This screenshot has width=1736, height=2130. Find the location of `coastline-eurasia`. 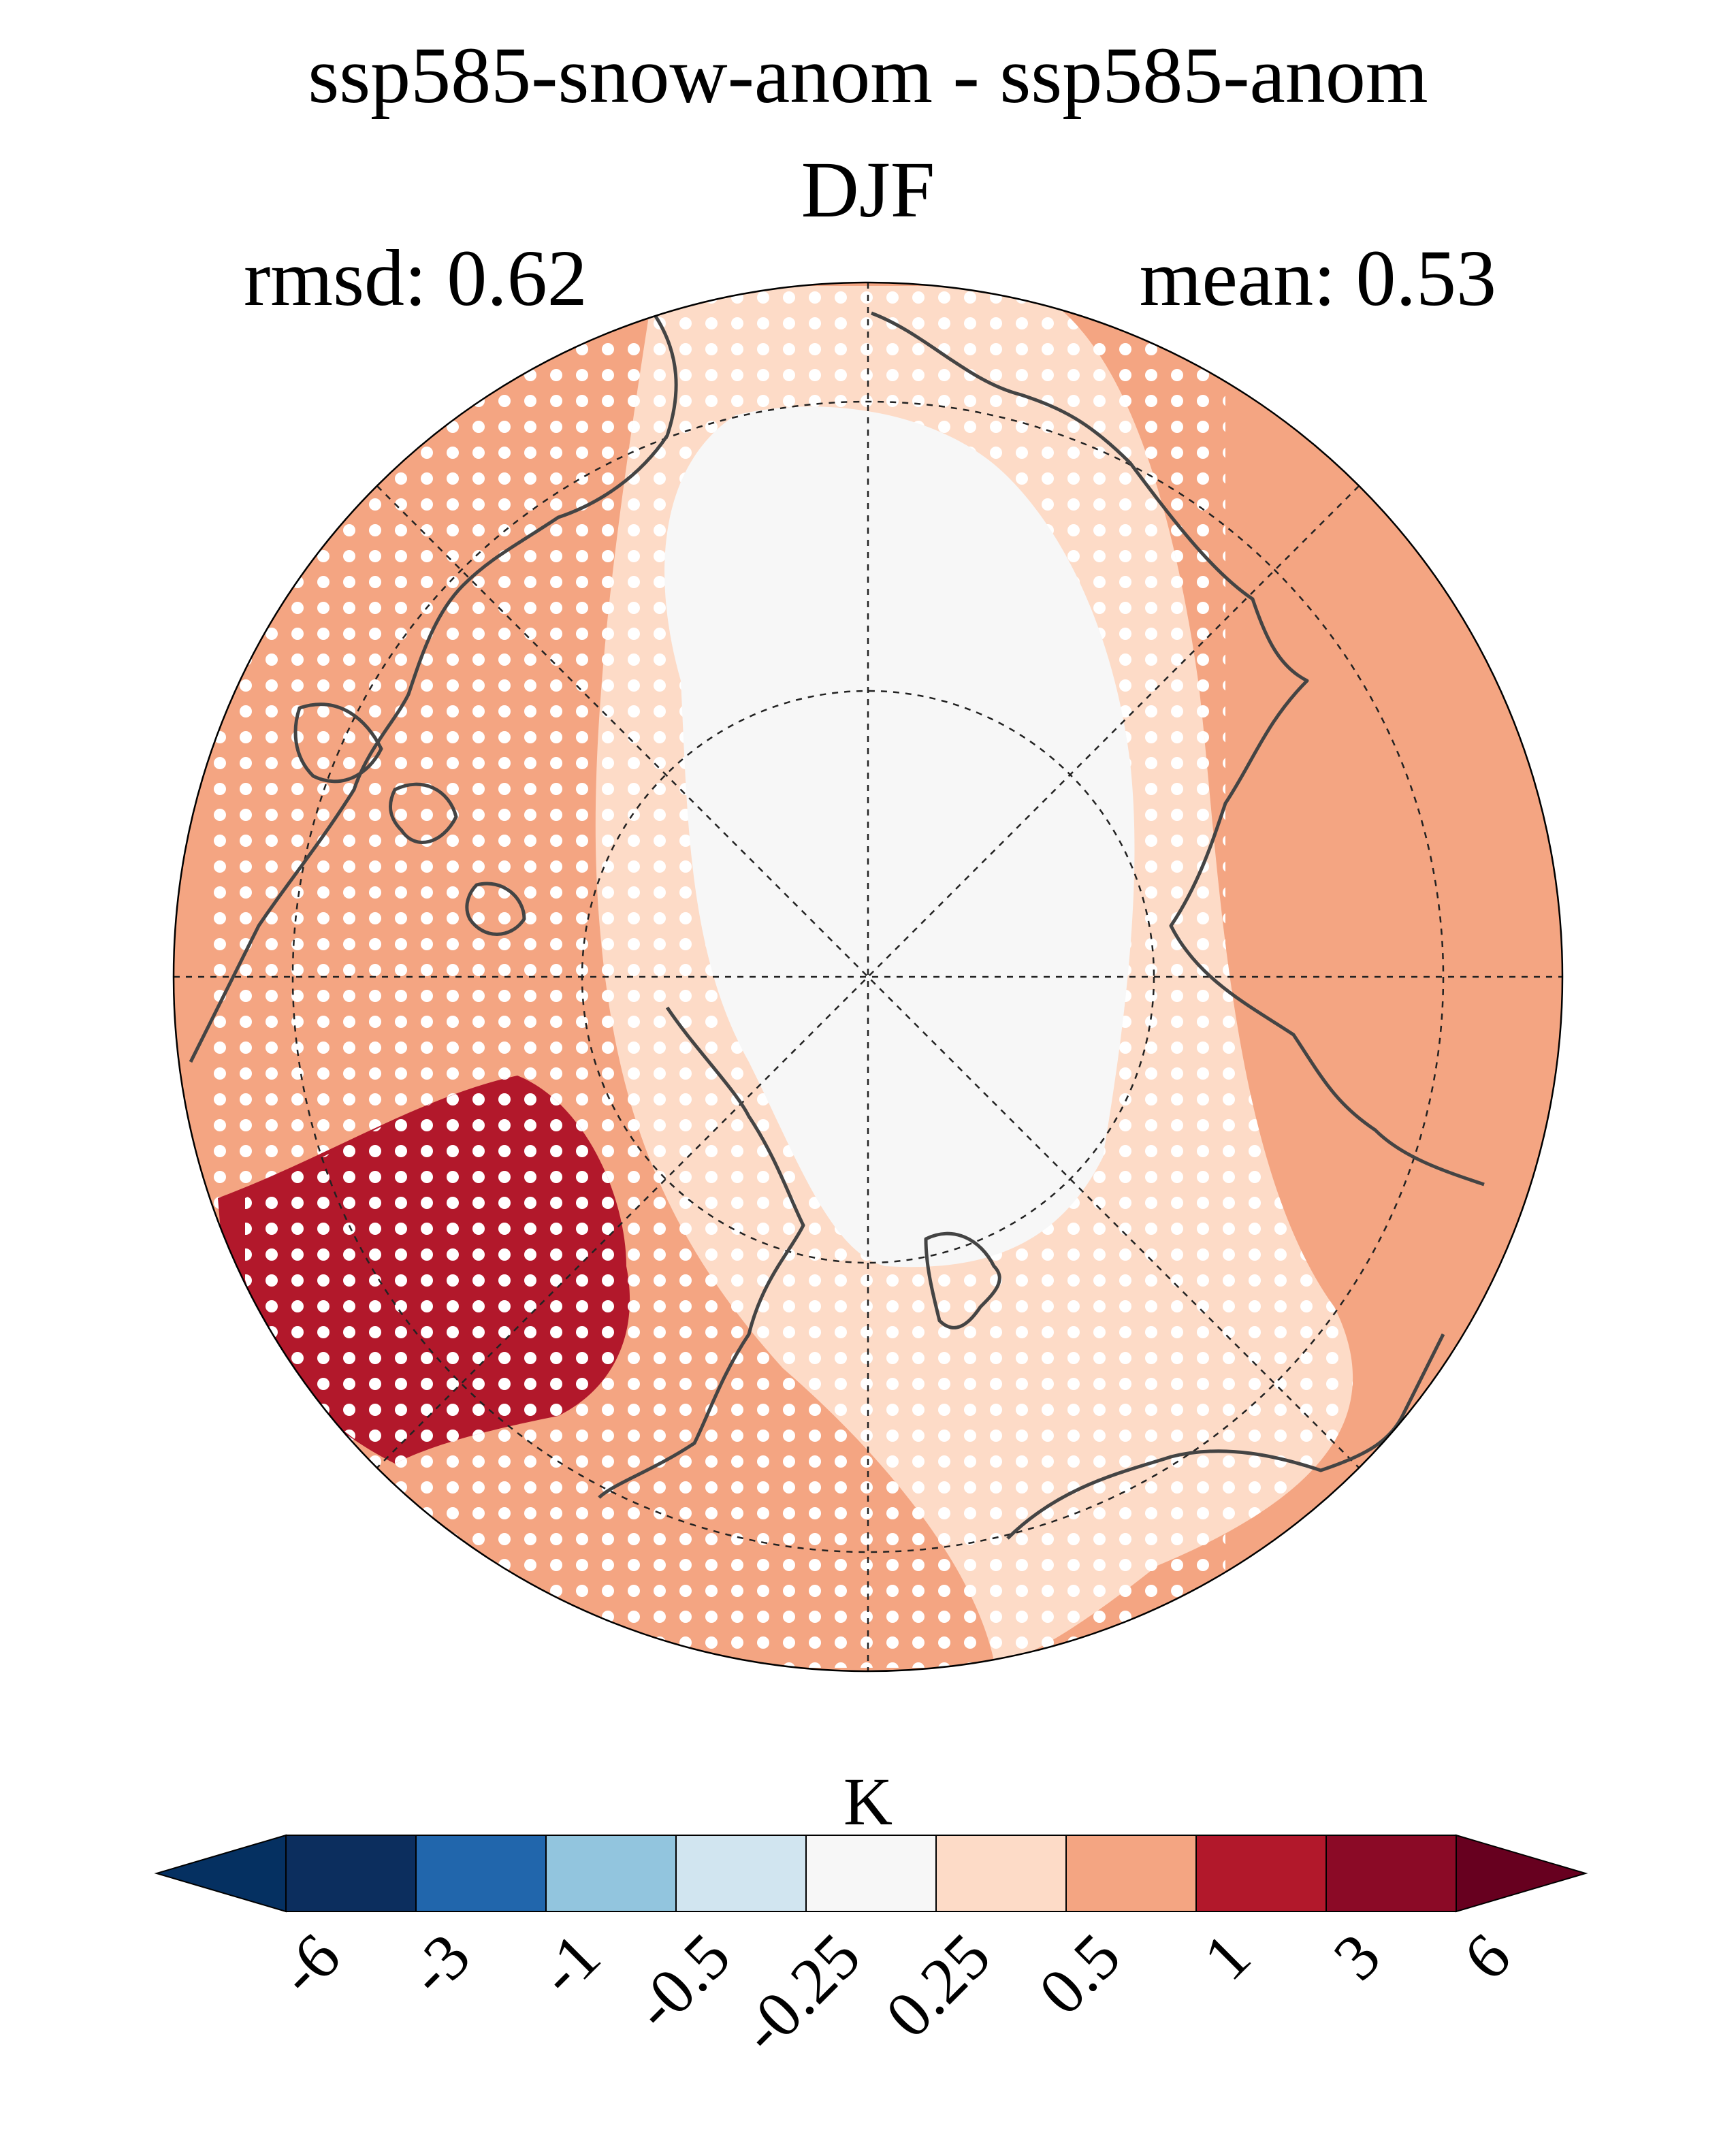

coastline-eurasia is located at coordinates (1178, 749).